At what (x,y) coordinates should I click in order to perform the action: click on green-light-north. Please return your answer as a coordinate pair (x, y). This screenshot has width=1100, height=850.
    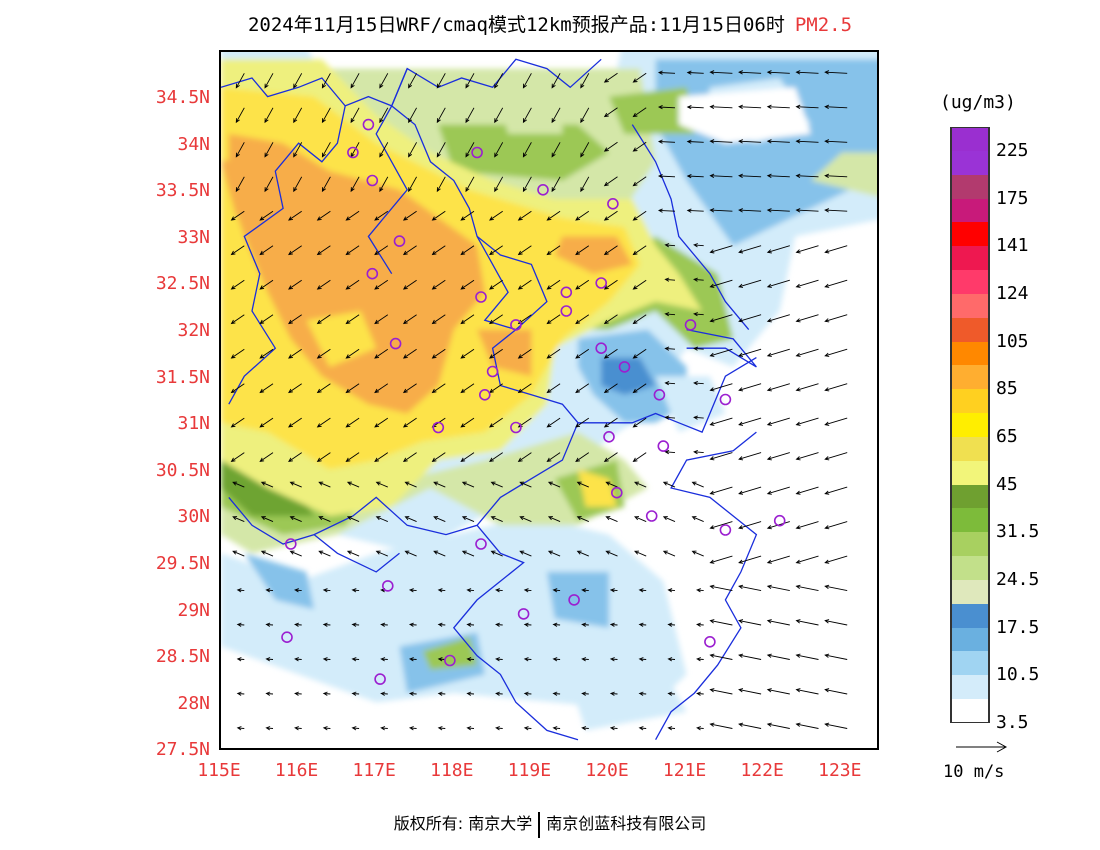
    Looking at the image, I should click on (531, 119).